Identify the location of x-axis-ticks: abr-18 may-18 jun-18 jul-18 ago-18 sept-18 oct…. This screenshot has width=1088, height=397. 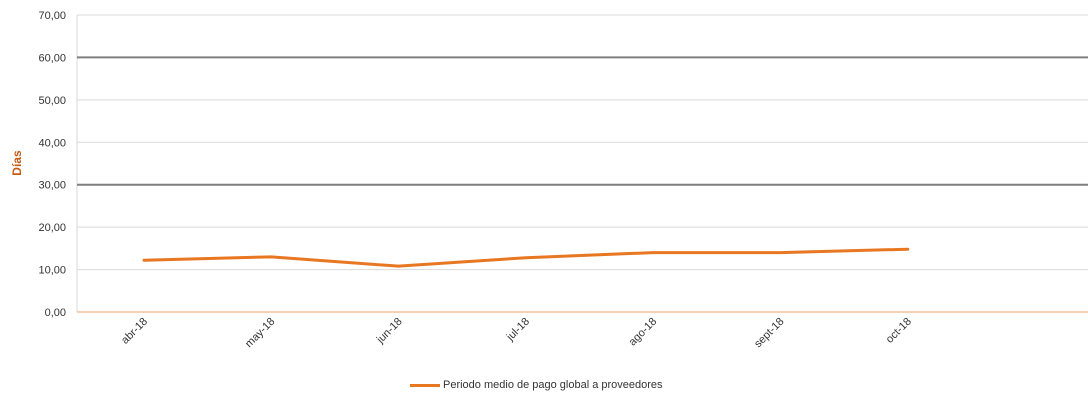
(516, 333).